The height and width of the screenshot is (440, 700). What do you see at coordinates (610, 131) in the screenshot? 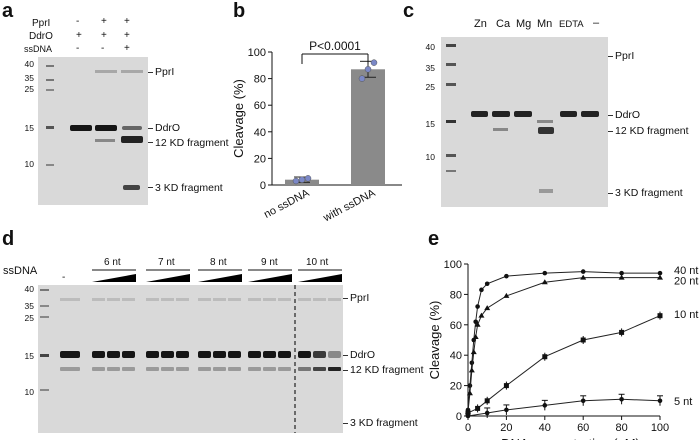
I see `tick-c-12kd` at bounding box center [610, 131].